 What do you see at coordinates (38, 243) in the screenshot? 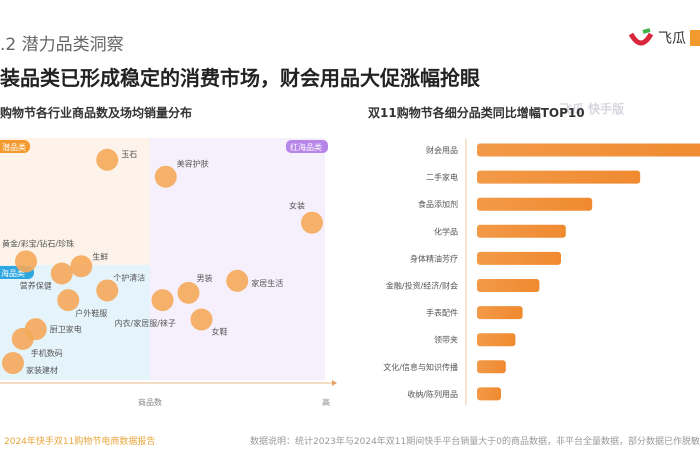
I see `bubble-label: 黄金/彩宝/钻石/珍珠` at bounding box center [38, 243].